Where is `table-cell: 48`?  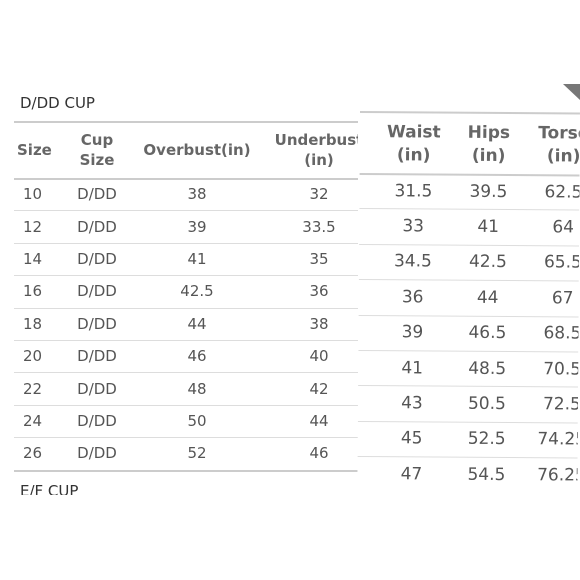 table-cell: 48 is located at coordinates (197, 388).